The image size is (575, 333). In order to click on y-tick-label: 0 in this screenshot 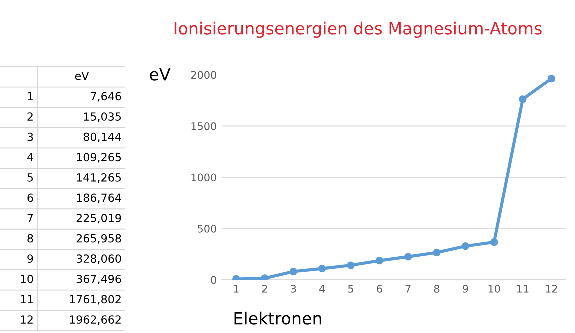, I will do `click(213, 280)`.